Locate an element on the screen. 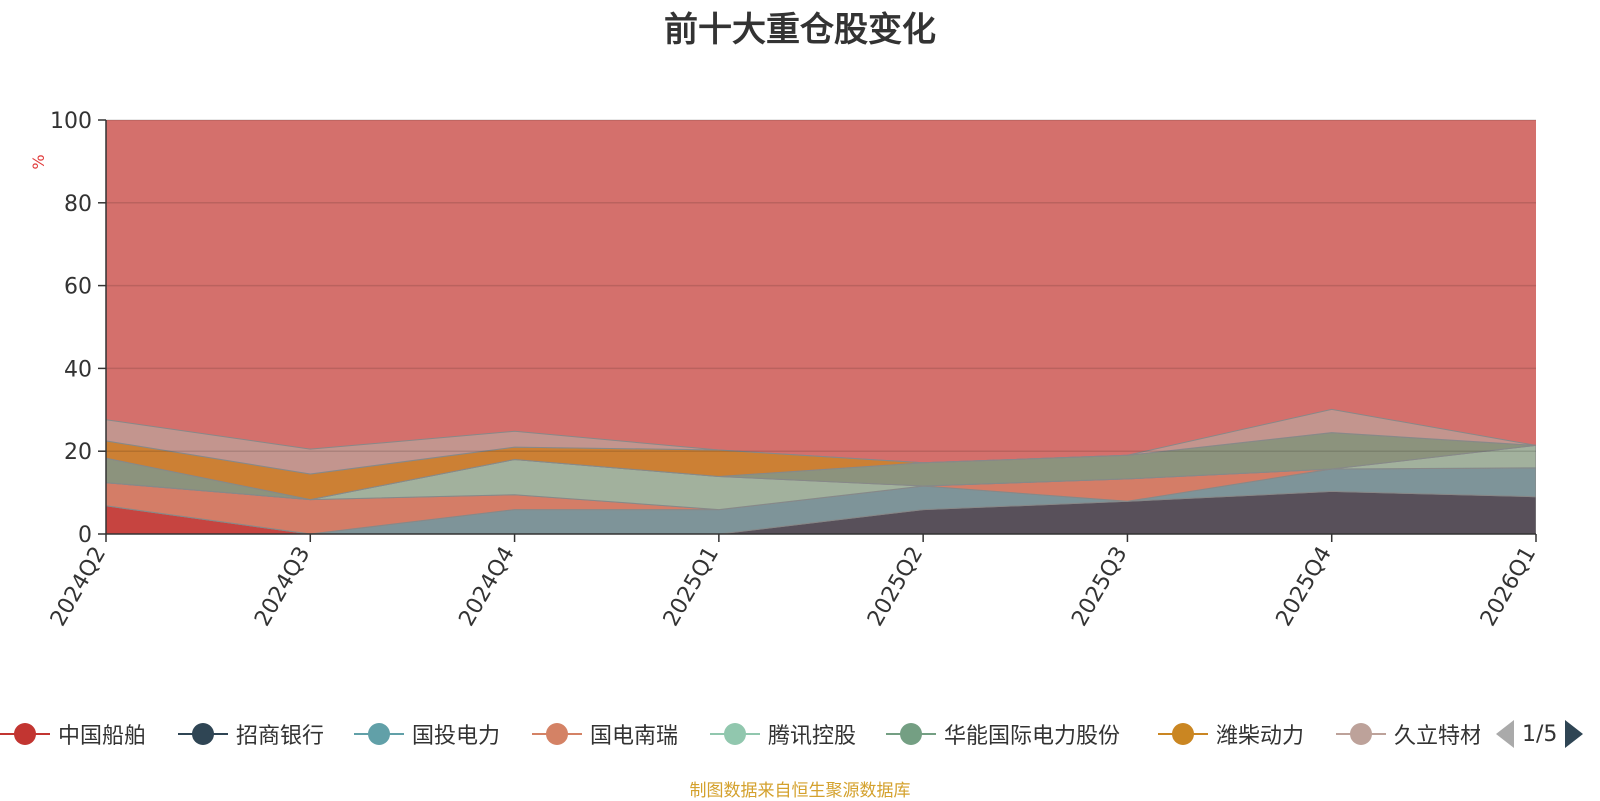 The width and height of the screenshot is (1600, 801). x-tick-label: 2025Q3 is located at coordinates (1099, 587).